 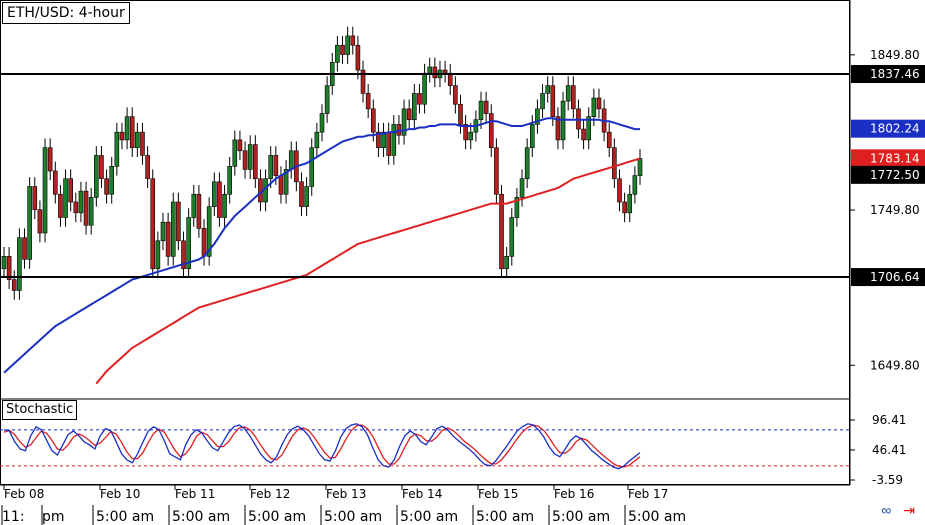 What do you see at coordinates (895, 175) in the screenshot?
I see `current-price-tag: 1772.50` at bounding box center [895, 175].